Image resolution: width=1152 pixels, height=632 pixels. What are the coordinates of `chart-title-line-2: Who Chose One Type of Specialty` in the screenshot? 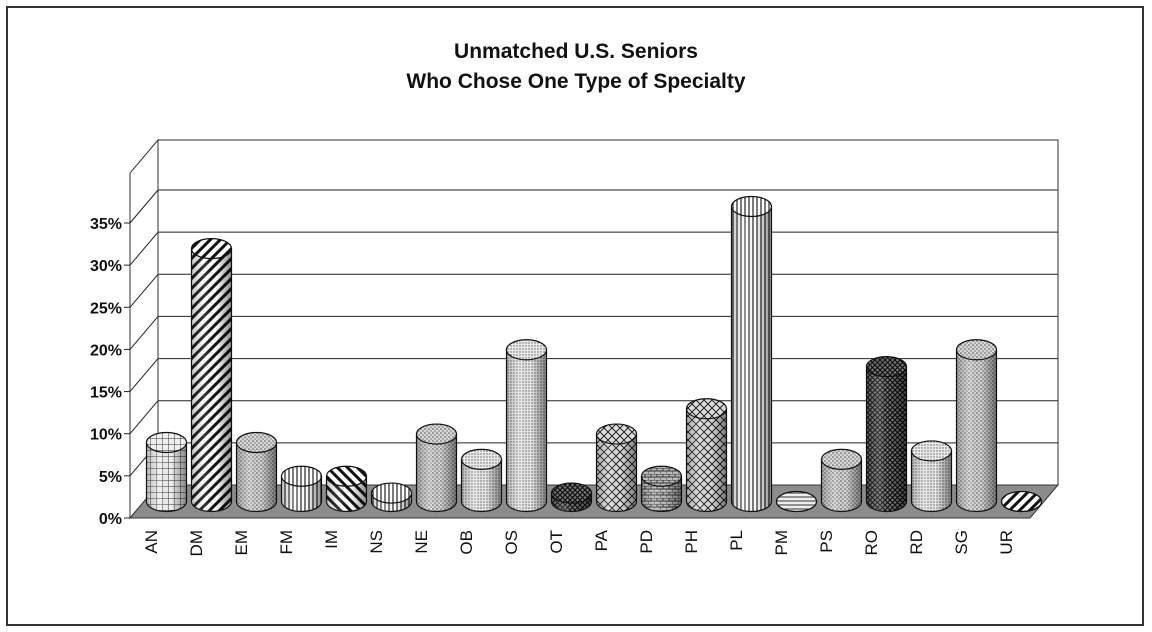 It's located at (576, 81).